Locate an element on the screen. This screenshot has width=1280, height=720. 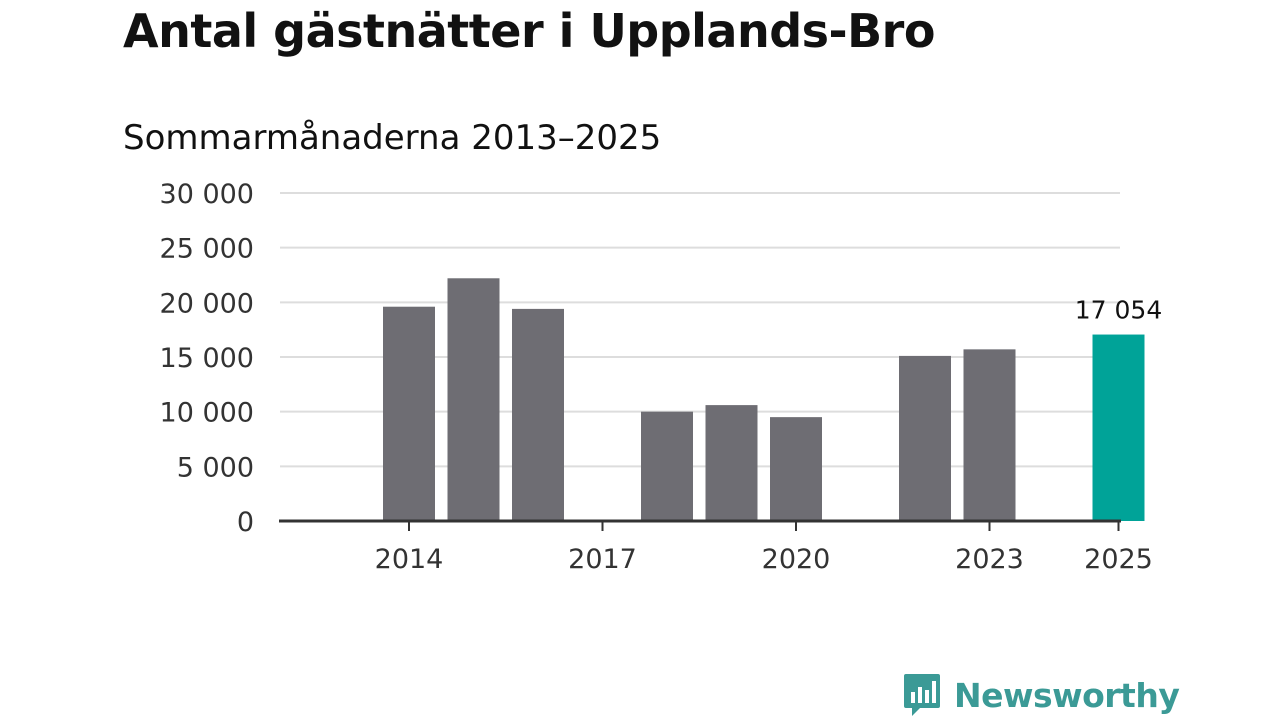
chart-title: Antal gästnätter i Upplands-Bro is located at coordinates (529, 31).